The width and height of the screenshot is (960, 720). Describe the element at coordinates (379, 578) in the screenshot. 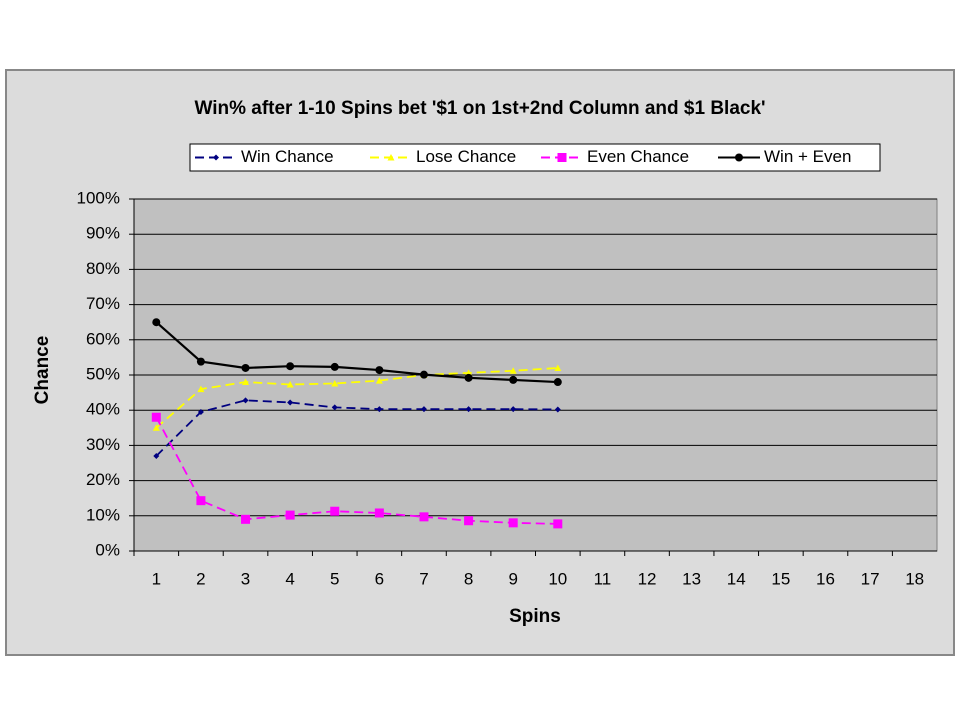

I see `x-tick-label: 6` at that location.